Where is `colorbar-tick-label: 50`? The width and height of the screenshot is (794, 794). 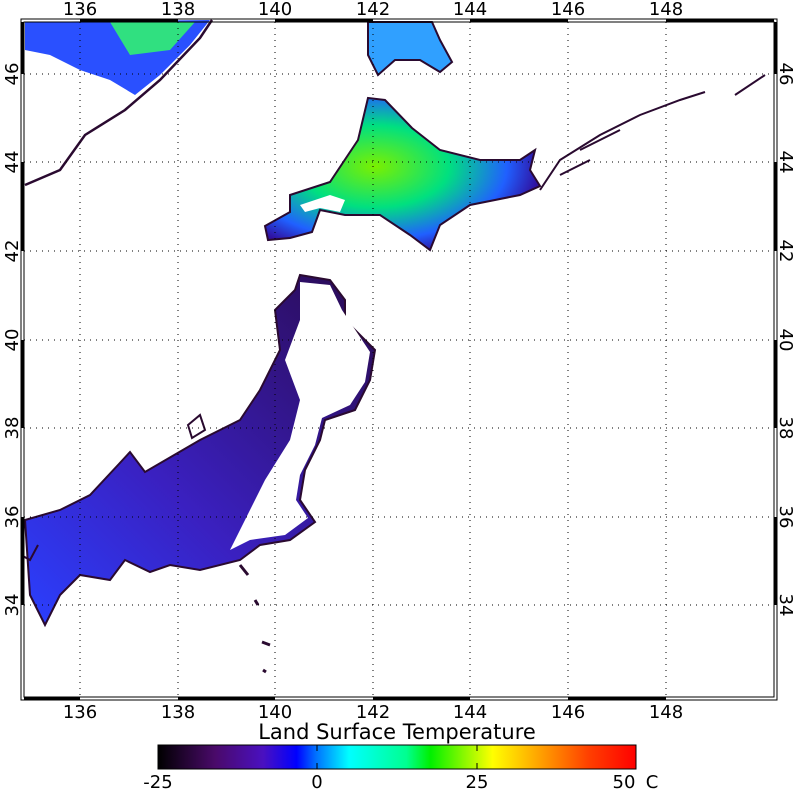 colorbar-tick-label: 50 is located at coordinates (624, 782).